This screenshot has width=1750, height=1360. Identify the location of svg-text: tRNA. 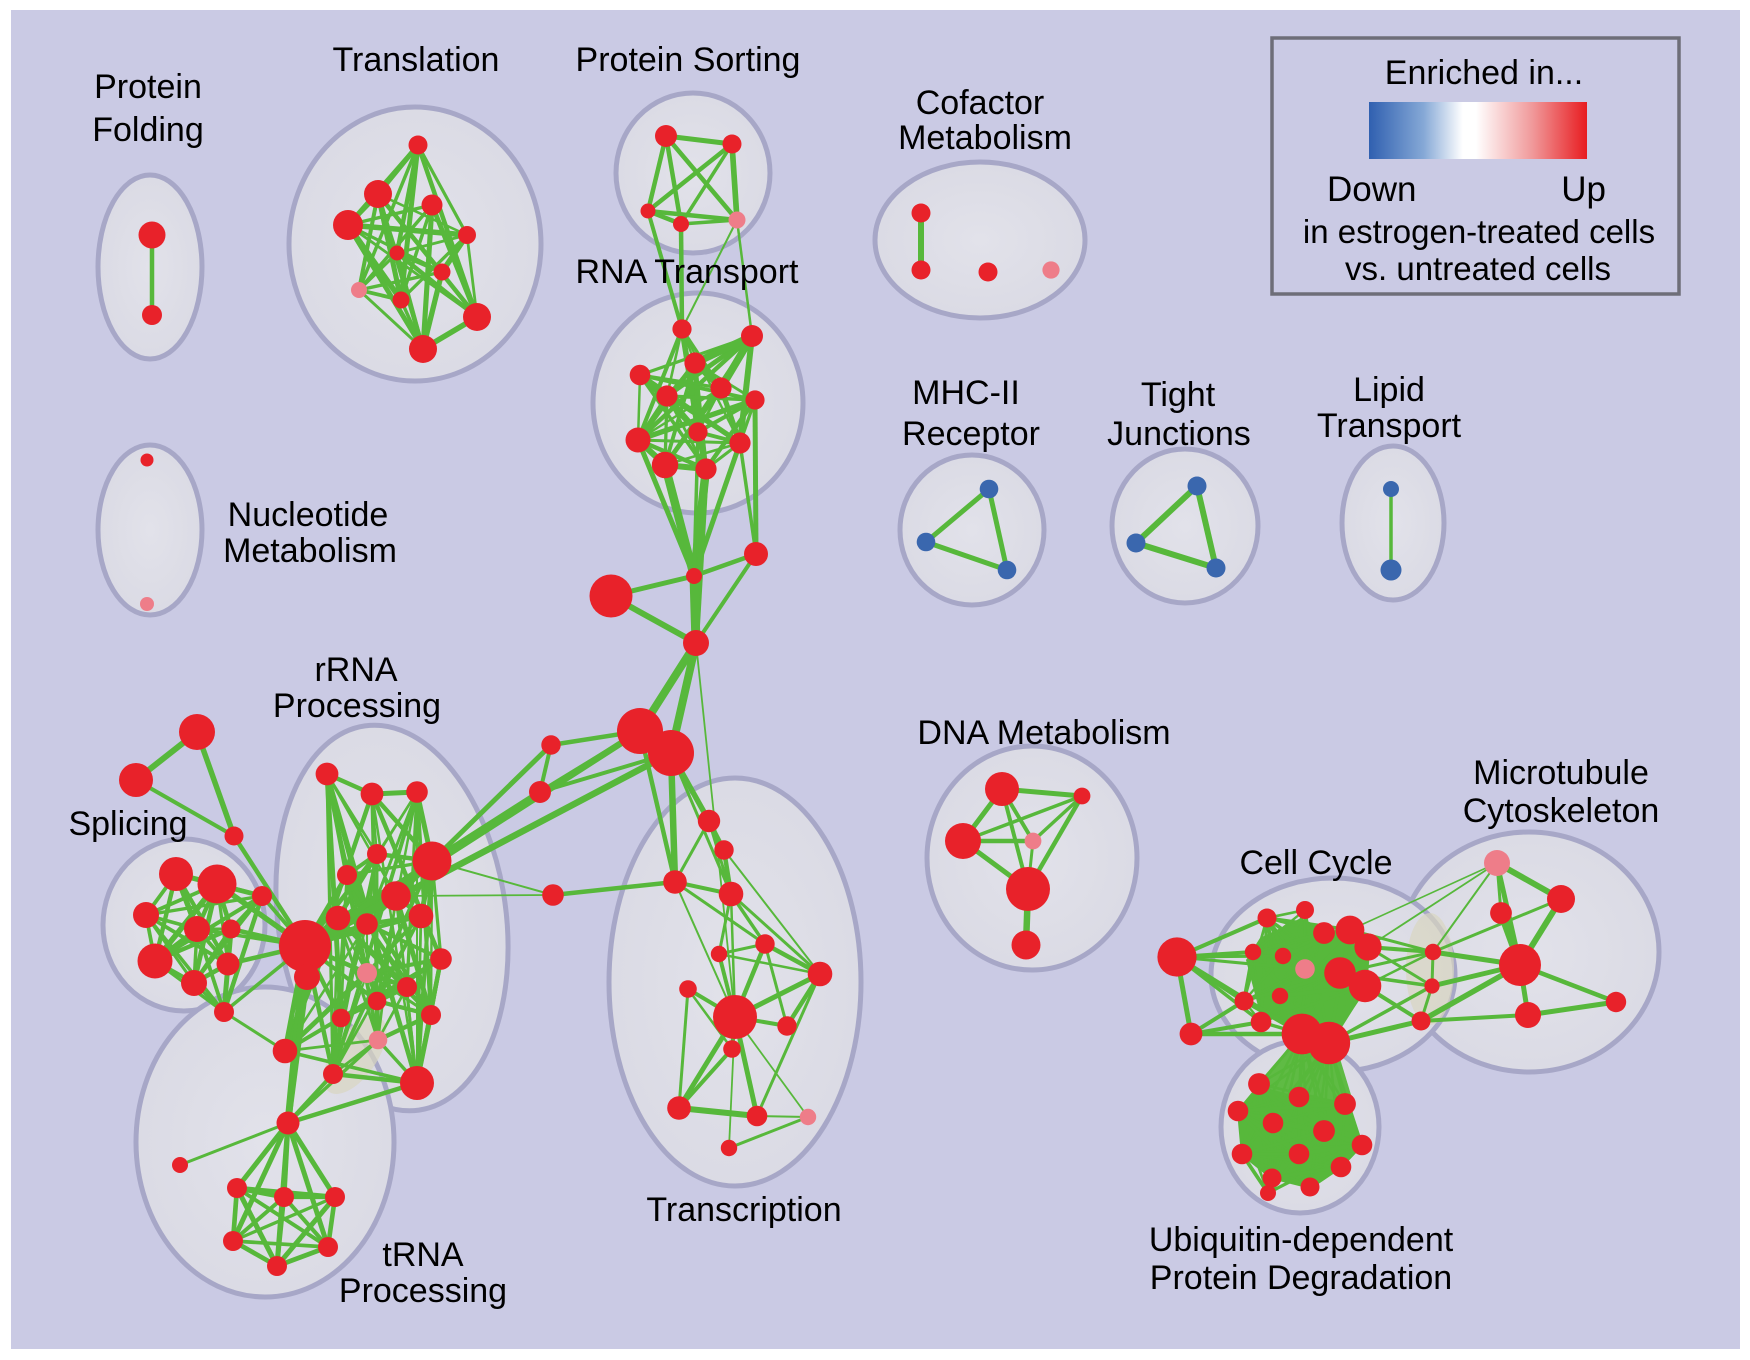
(423, 1255).